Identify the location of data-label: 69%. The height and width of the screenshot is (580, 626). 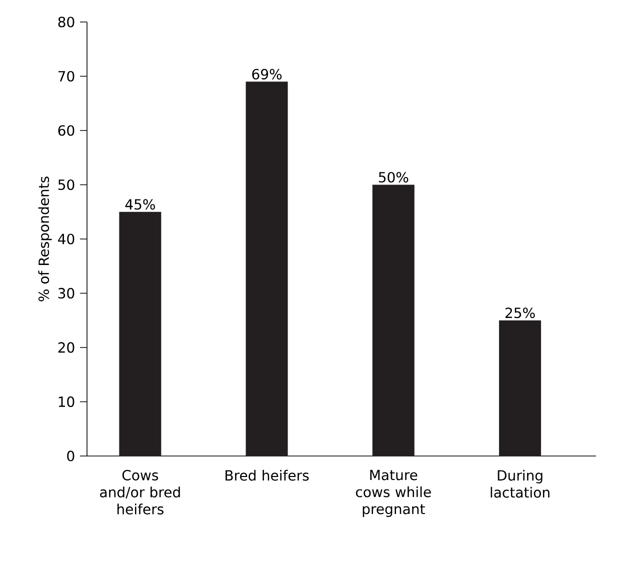
(267, 74).